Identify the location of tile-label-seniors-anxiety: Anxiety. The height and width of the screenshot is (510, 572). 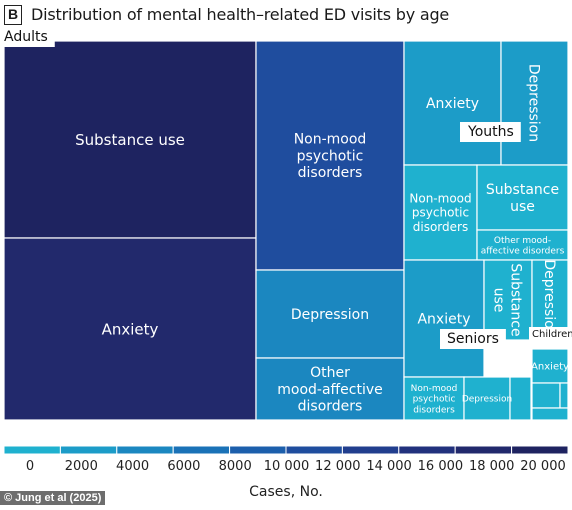
(443, 319).